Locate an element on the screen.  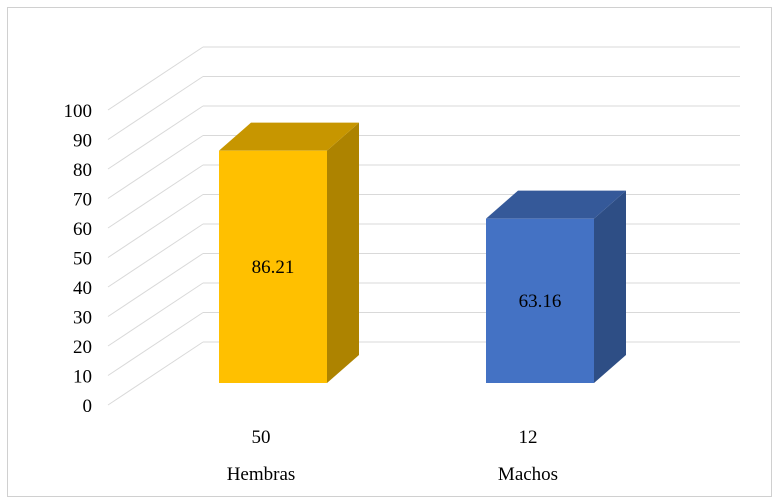
x-category-label: Hembras is located at coordinates (261, 474).